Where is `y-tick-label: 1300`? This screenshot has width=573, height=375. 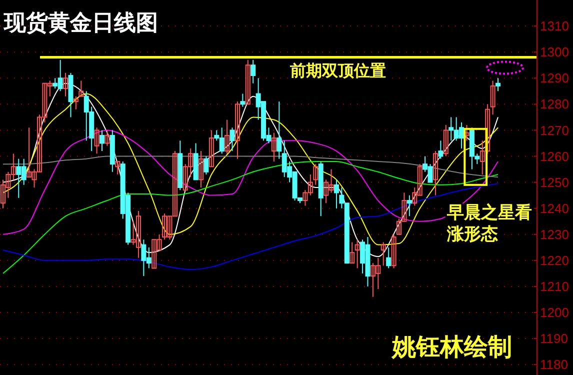 y-tick-label: 1300 is located at coordinates (554, 52).